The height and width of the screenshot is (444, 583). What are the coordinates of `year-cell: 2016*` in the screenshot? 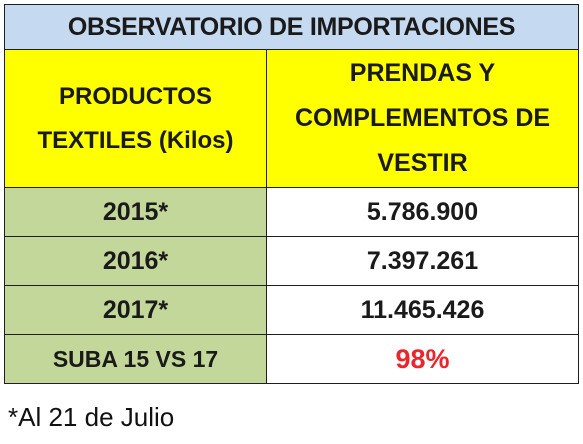 It's located at (135, 261).